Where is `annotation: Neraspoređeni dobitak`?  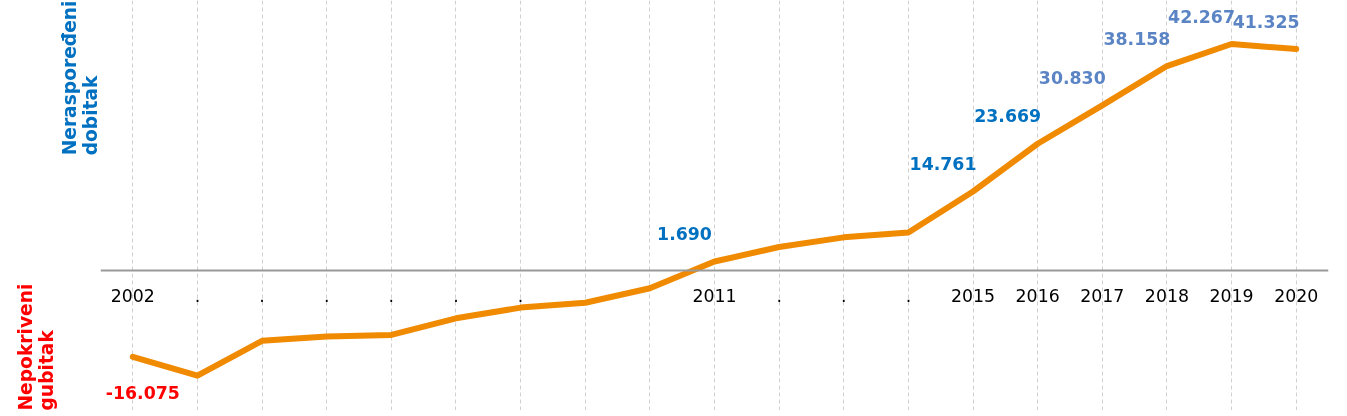 annotation: Neraspoređeni dobitak is located at coordinates (79, 78).